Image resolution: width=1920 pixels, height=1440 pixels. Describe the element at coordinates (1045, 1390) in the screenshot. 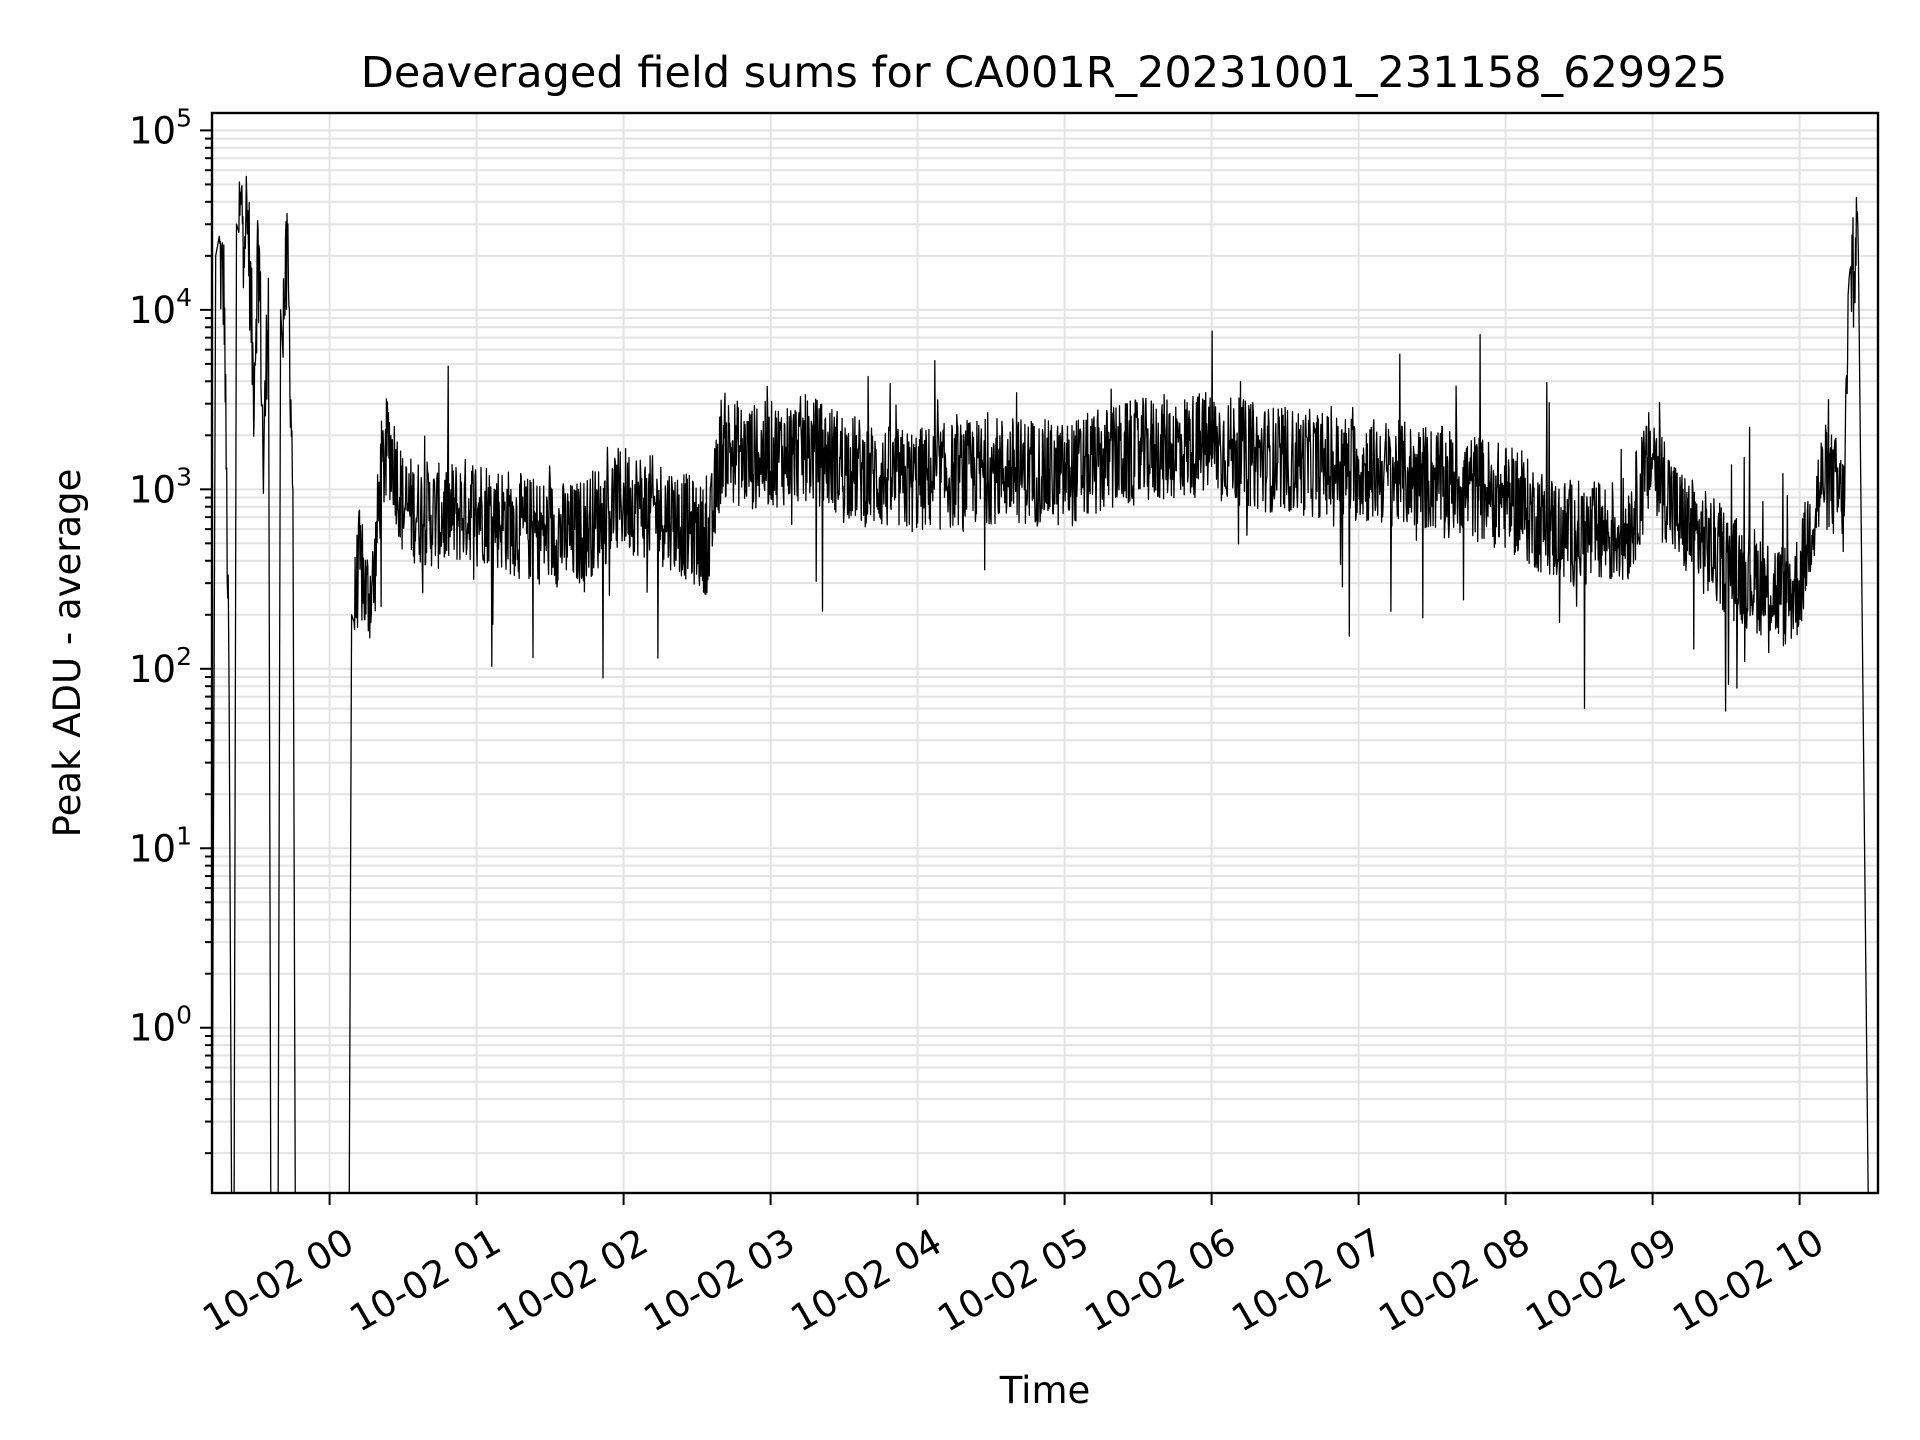

I see `x-axis-label: Time` at that location.